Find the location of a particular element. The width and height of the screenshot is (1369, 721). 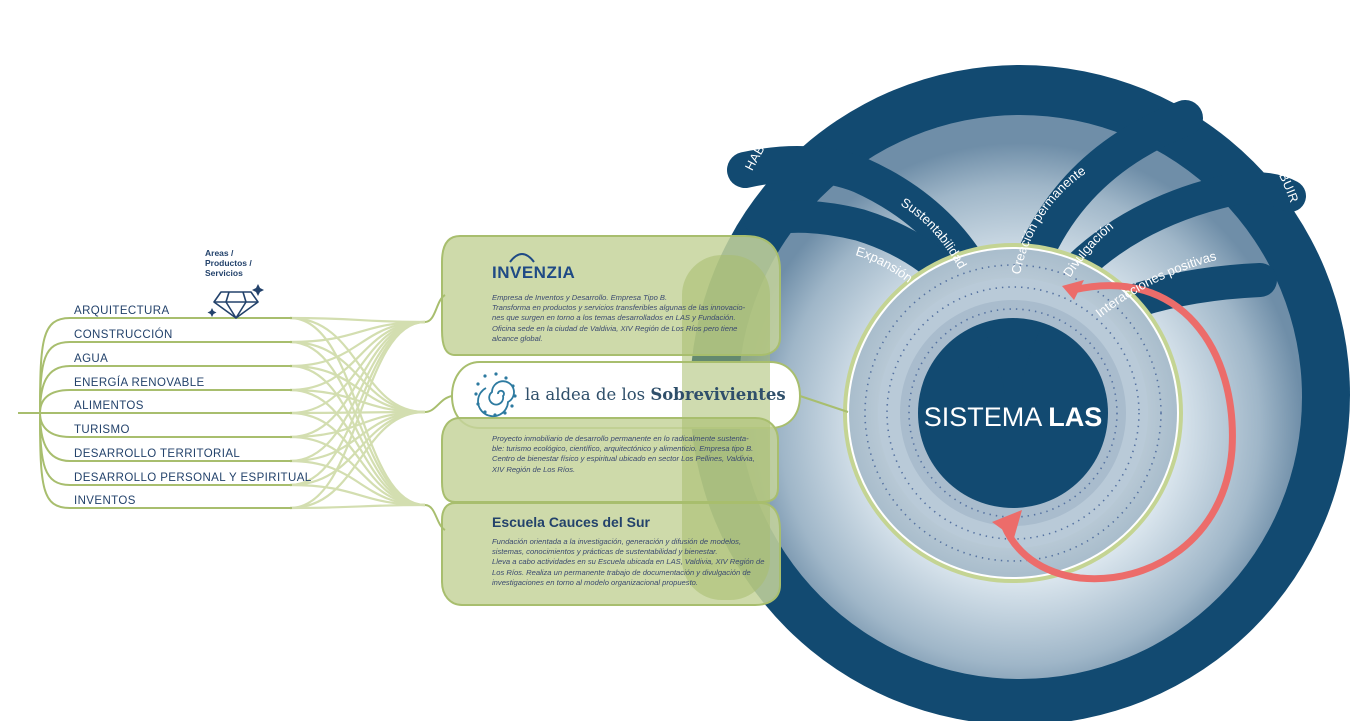

area-label: AGUA is located at coordinates (91, 359).